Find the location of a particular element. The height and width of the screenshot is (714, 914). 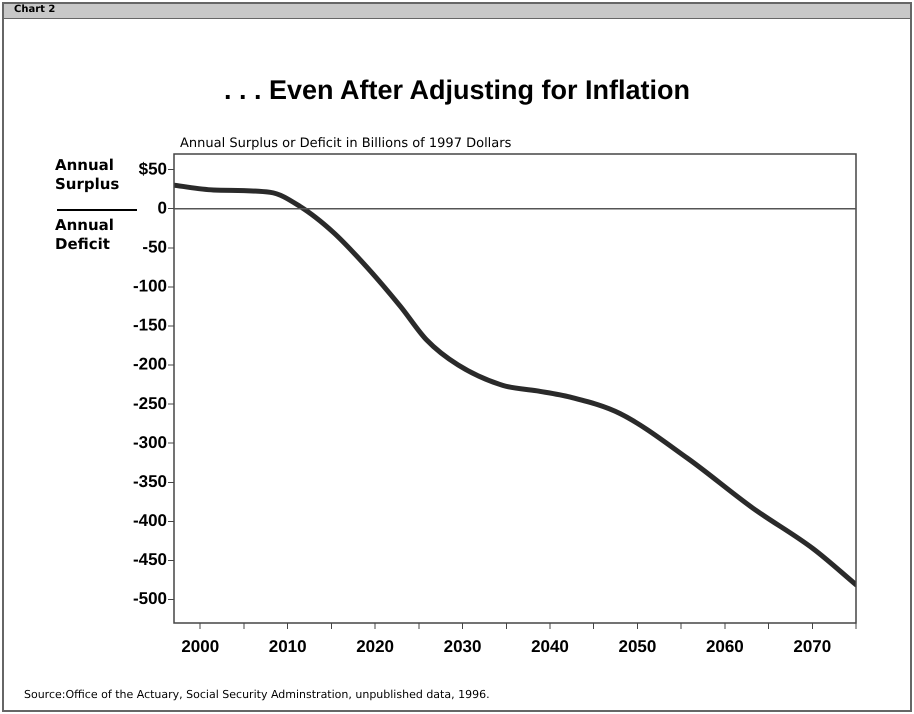

x-tick-label: 2030 is located at coordinates (463, 646).